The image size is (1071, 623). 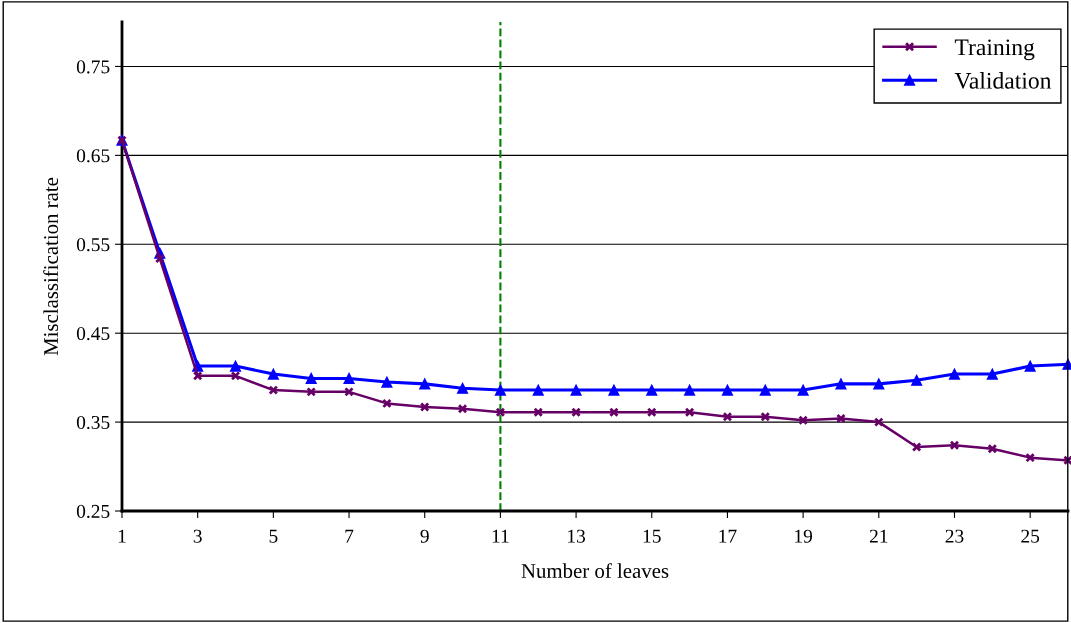 What do you see at coordinates (93, 245) in the screenshot?
I see `y-tick-label: 0.55` at bounding box center [93, 245].